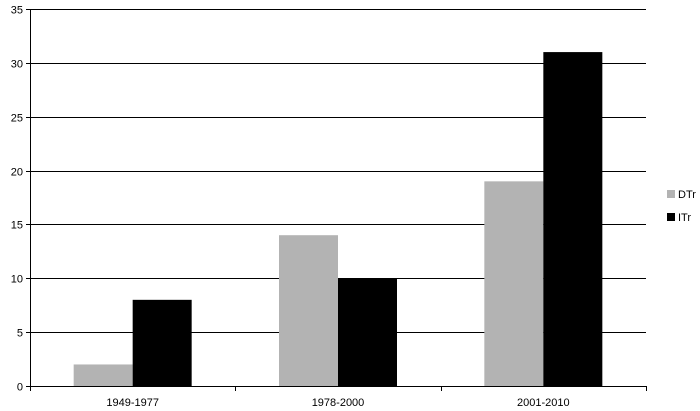 This screenshot has height=411, width=700. What do you see at coordinates (687, 195) in the screenshot?
I see `legend-label-dtr: DTr` at bounding box center [687, 195].